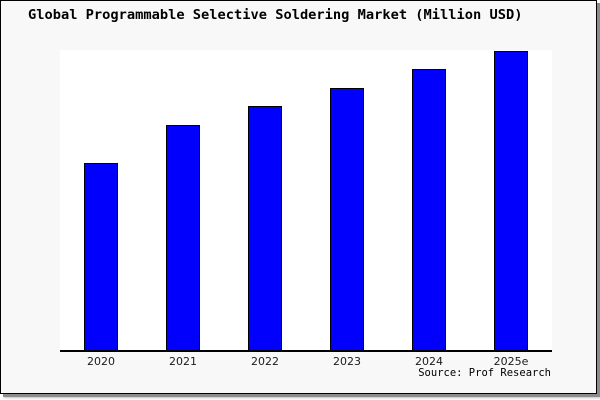 The width and height of the screenshot is (600, 400). I want to click on x-tick-label-2020: 2020, so click(101, 361).